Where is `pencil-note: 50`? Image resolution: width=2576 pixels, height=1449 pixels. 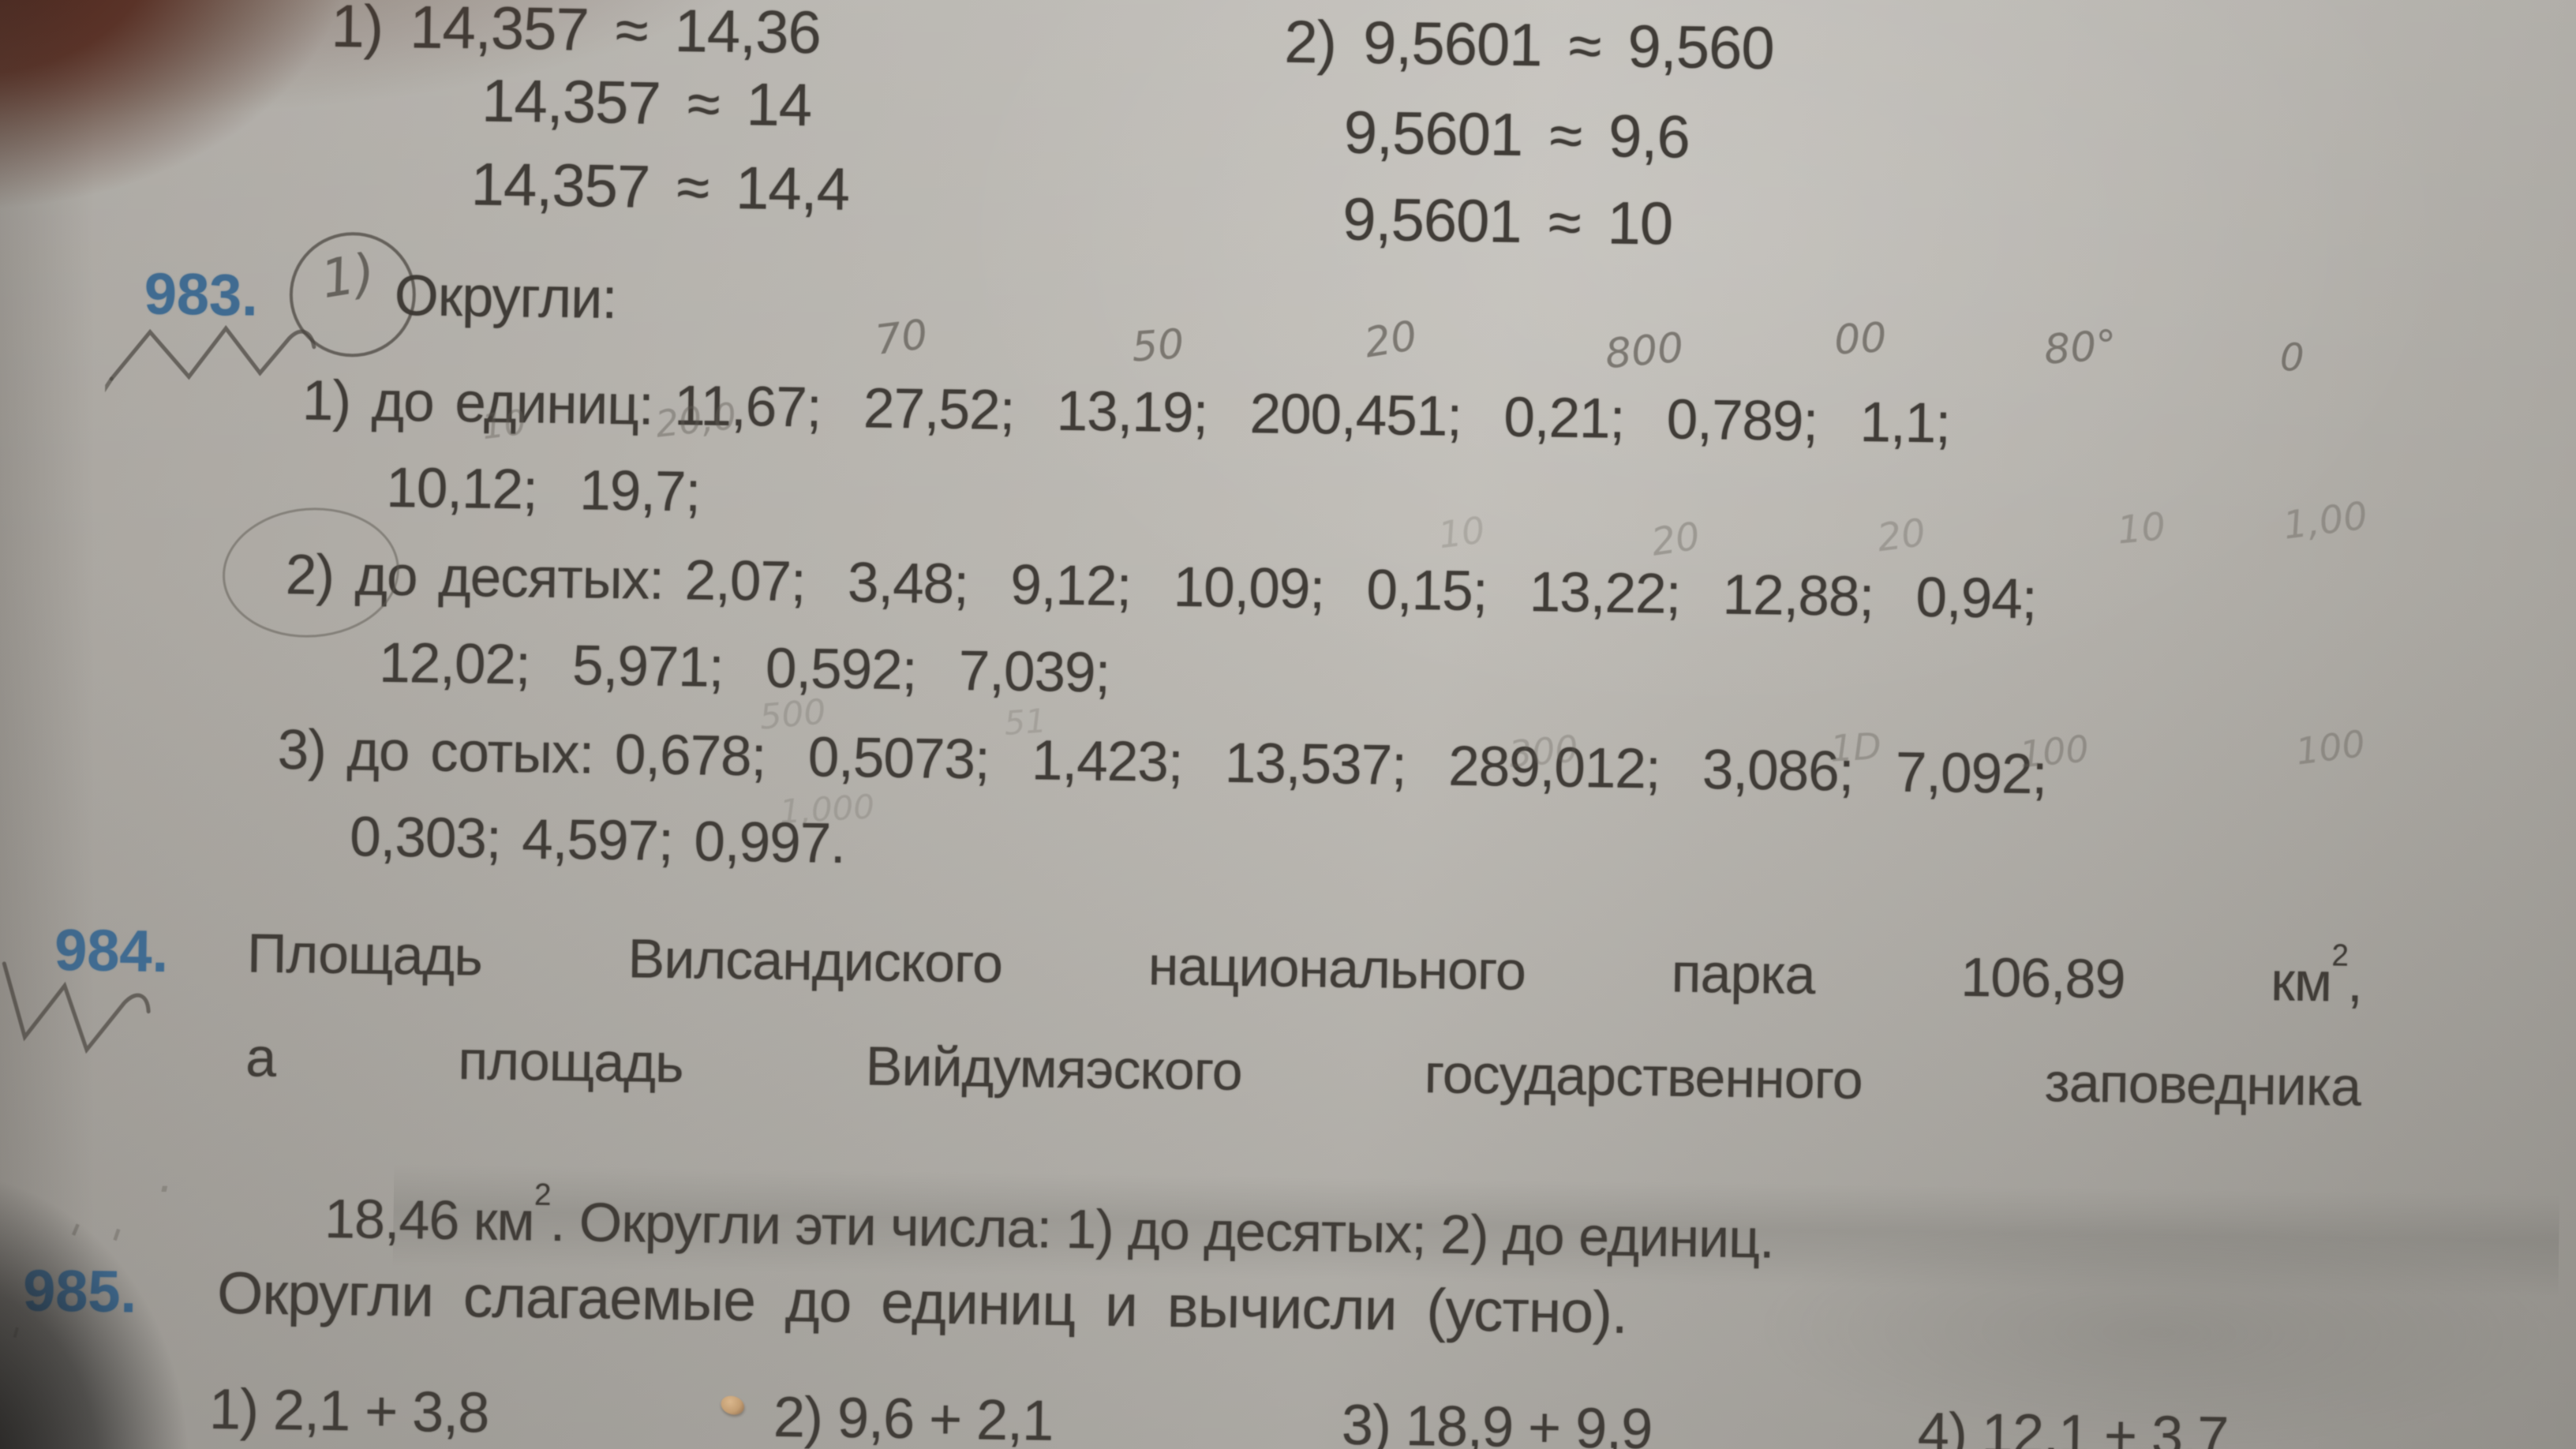 pencil-note: 50 is located at coordinates (1157, 346).